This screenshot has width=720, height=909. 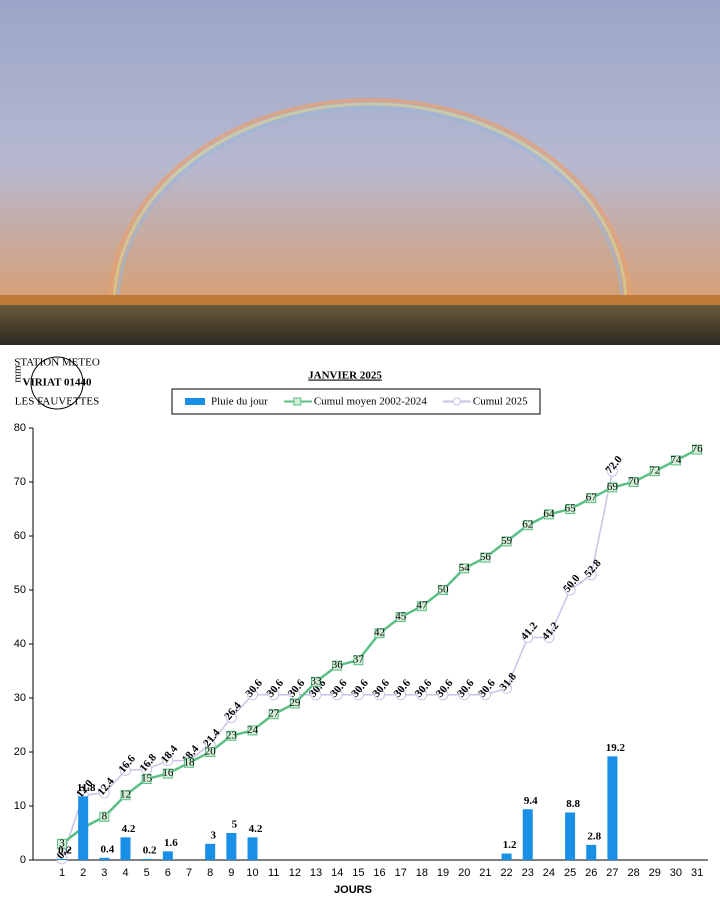 What do you see at coordinates (57, 402) in the screenshot?
I see `logo-text: LES FAUVETTES` at bounding box center [57, 402].